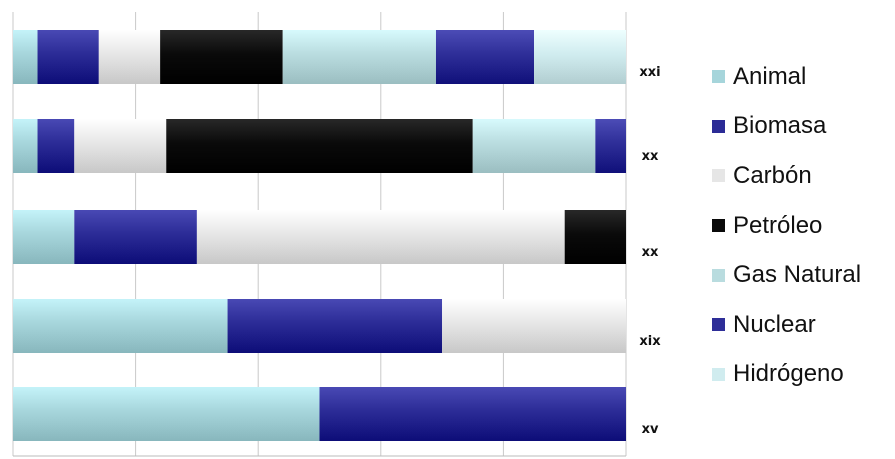  I want to click on category-labels: xxi xx xx xix xv, so click(650, 251).